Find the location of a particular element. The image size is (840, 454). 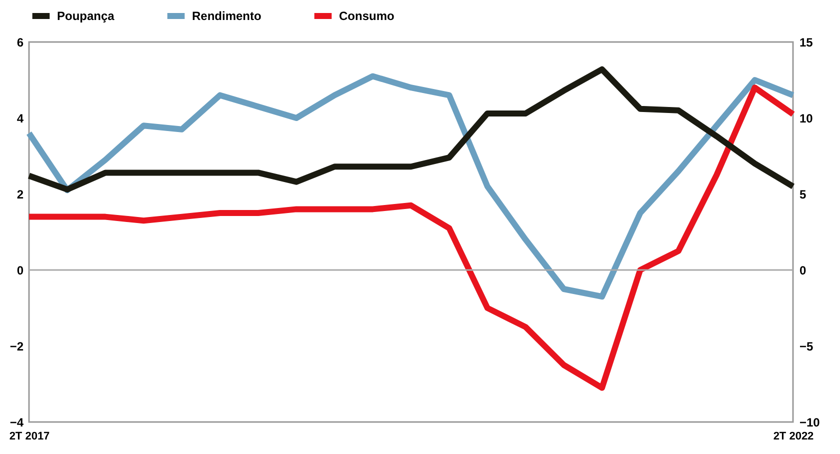

legend-label: Rendimento is located at coordinates (227, 16).